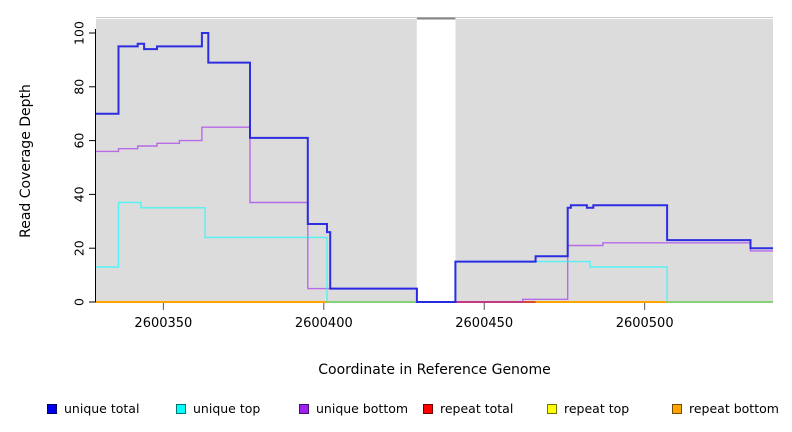 The image size is (792, 432). What do you see at coordinates (677, 409) in the screenshot?
I see `legend-swatch-repeat-bottom` at bounding box center [677, 409].